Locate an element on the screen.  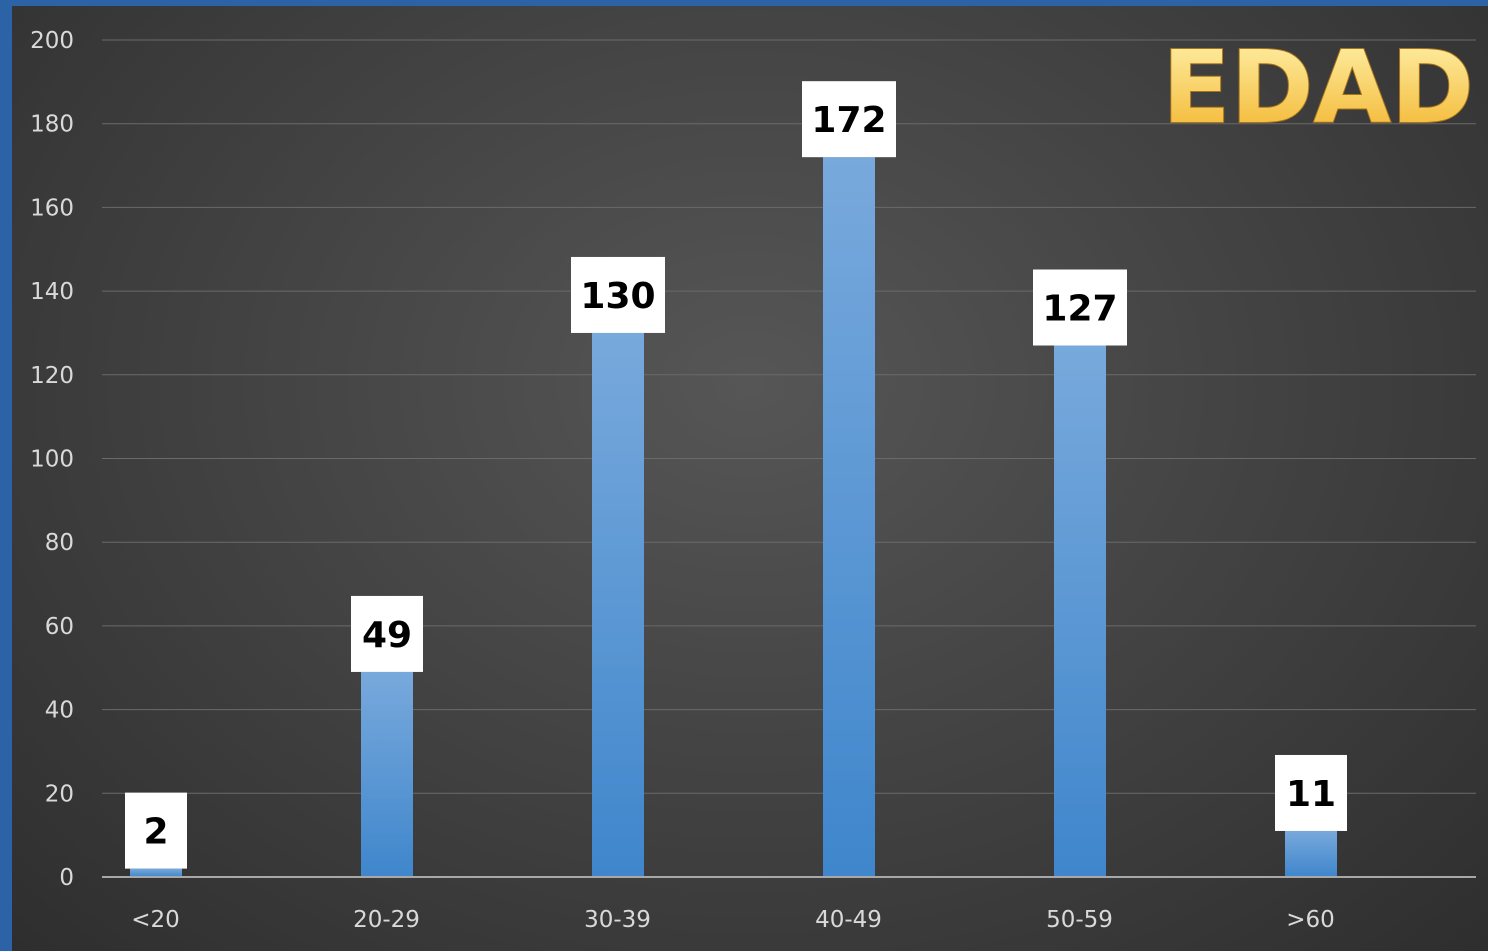
x-tick-label-1: 20-29 is located at coordinates (386, 920).